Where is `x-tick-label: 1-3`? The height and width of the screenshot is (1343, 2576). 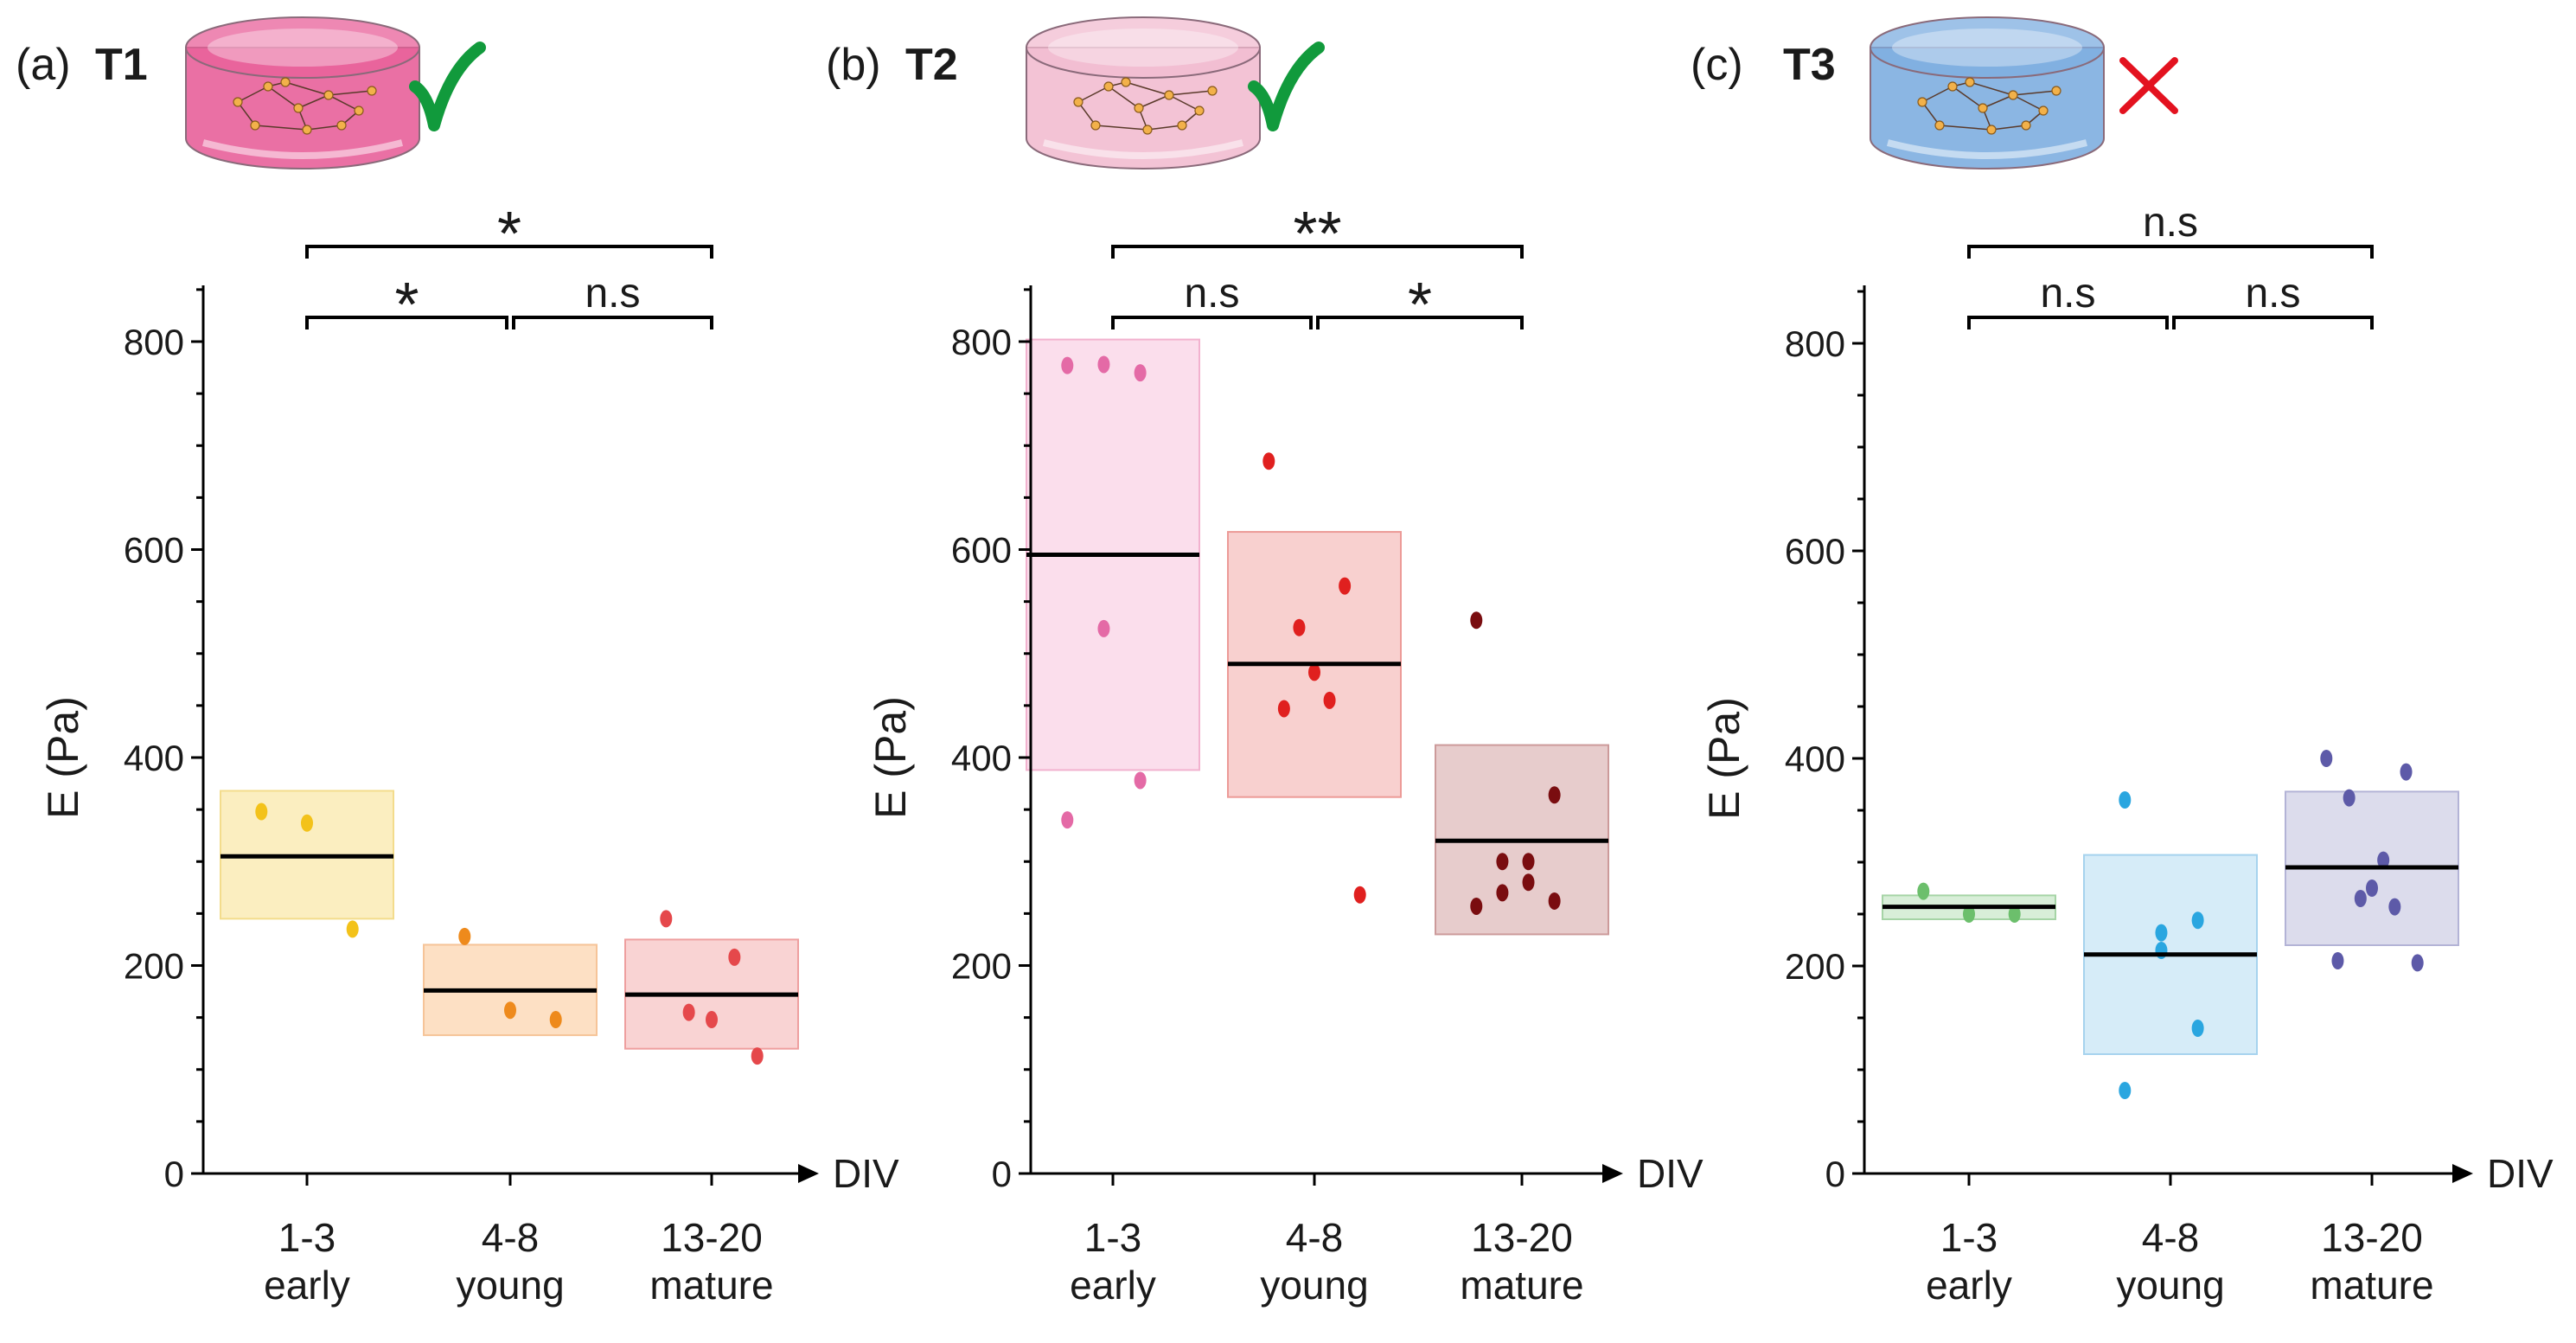
x-tick-label: 1-3 is located at coordinates (1969, 1237).